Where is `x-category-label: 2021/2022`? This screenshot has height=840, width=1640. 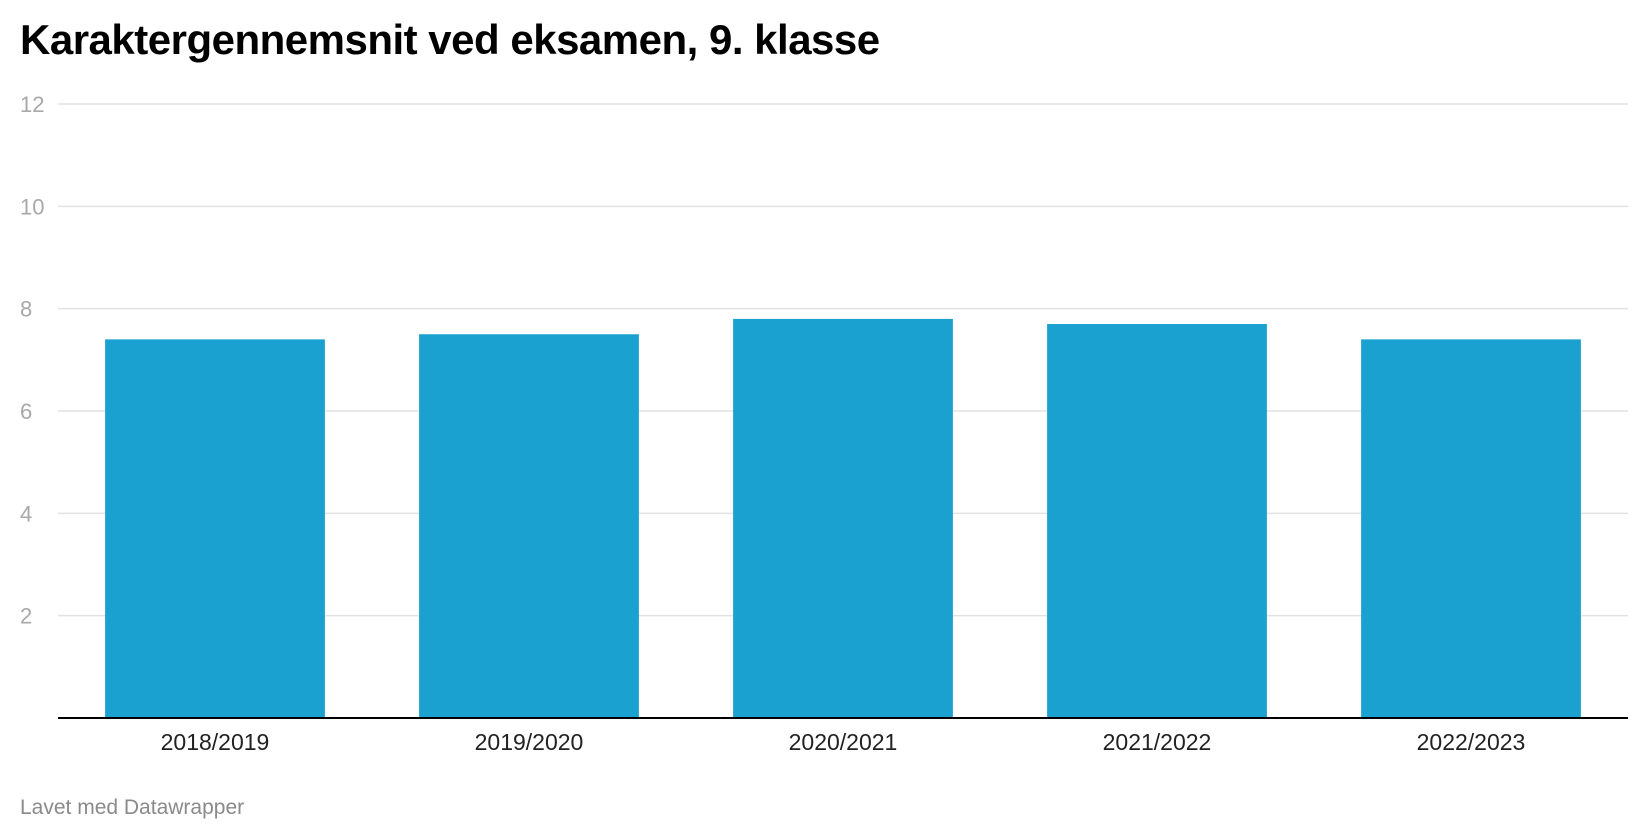
x-category-label: 2021/2022 is located at coordinates (1157, 742).